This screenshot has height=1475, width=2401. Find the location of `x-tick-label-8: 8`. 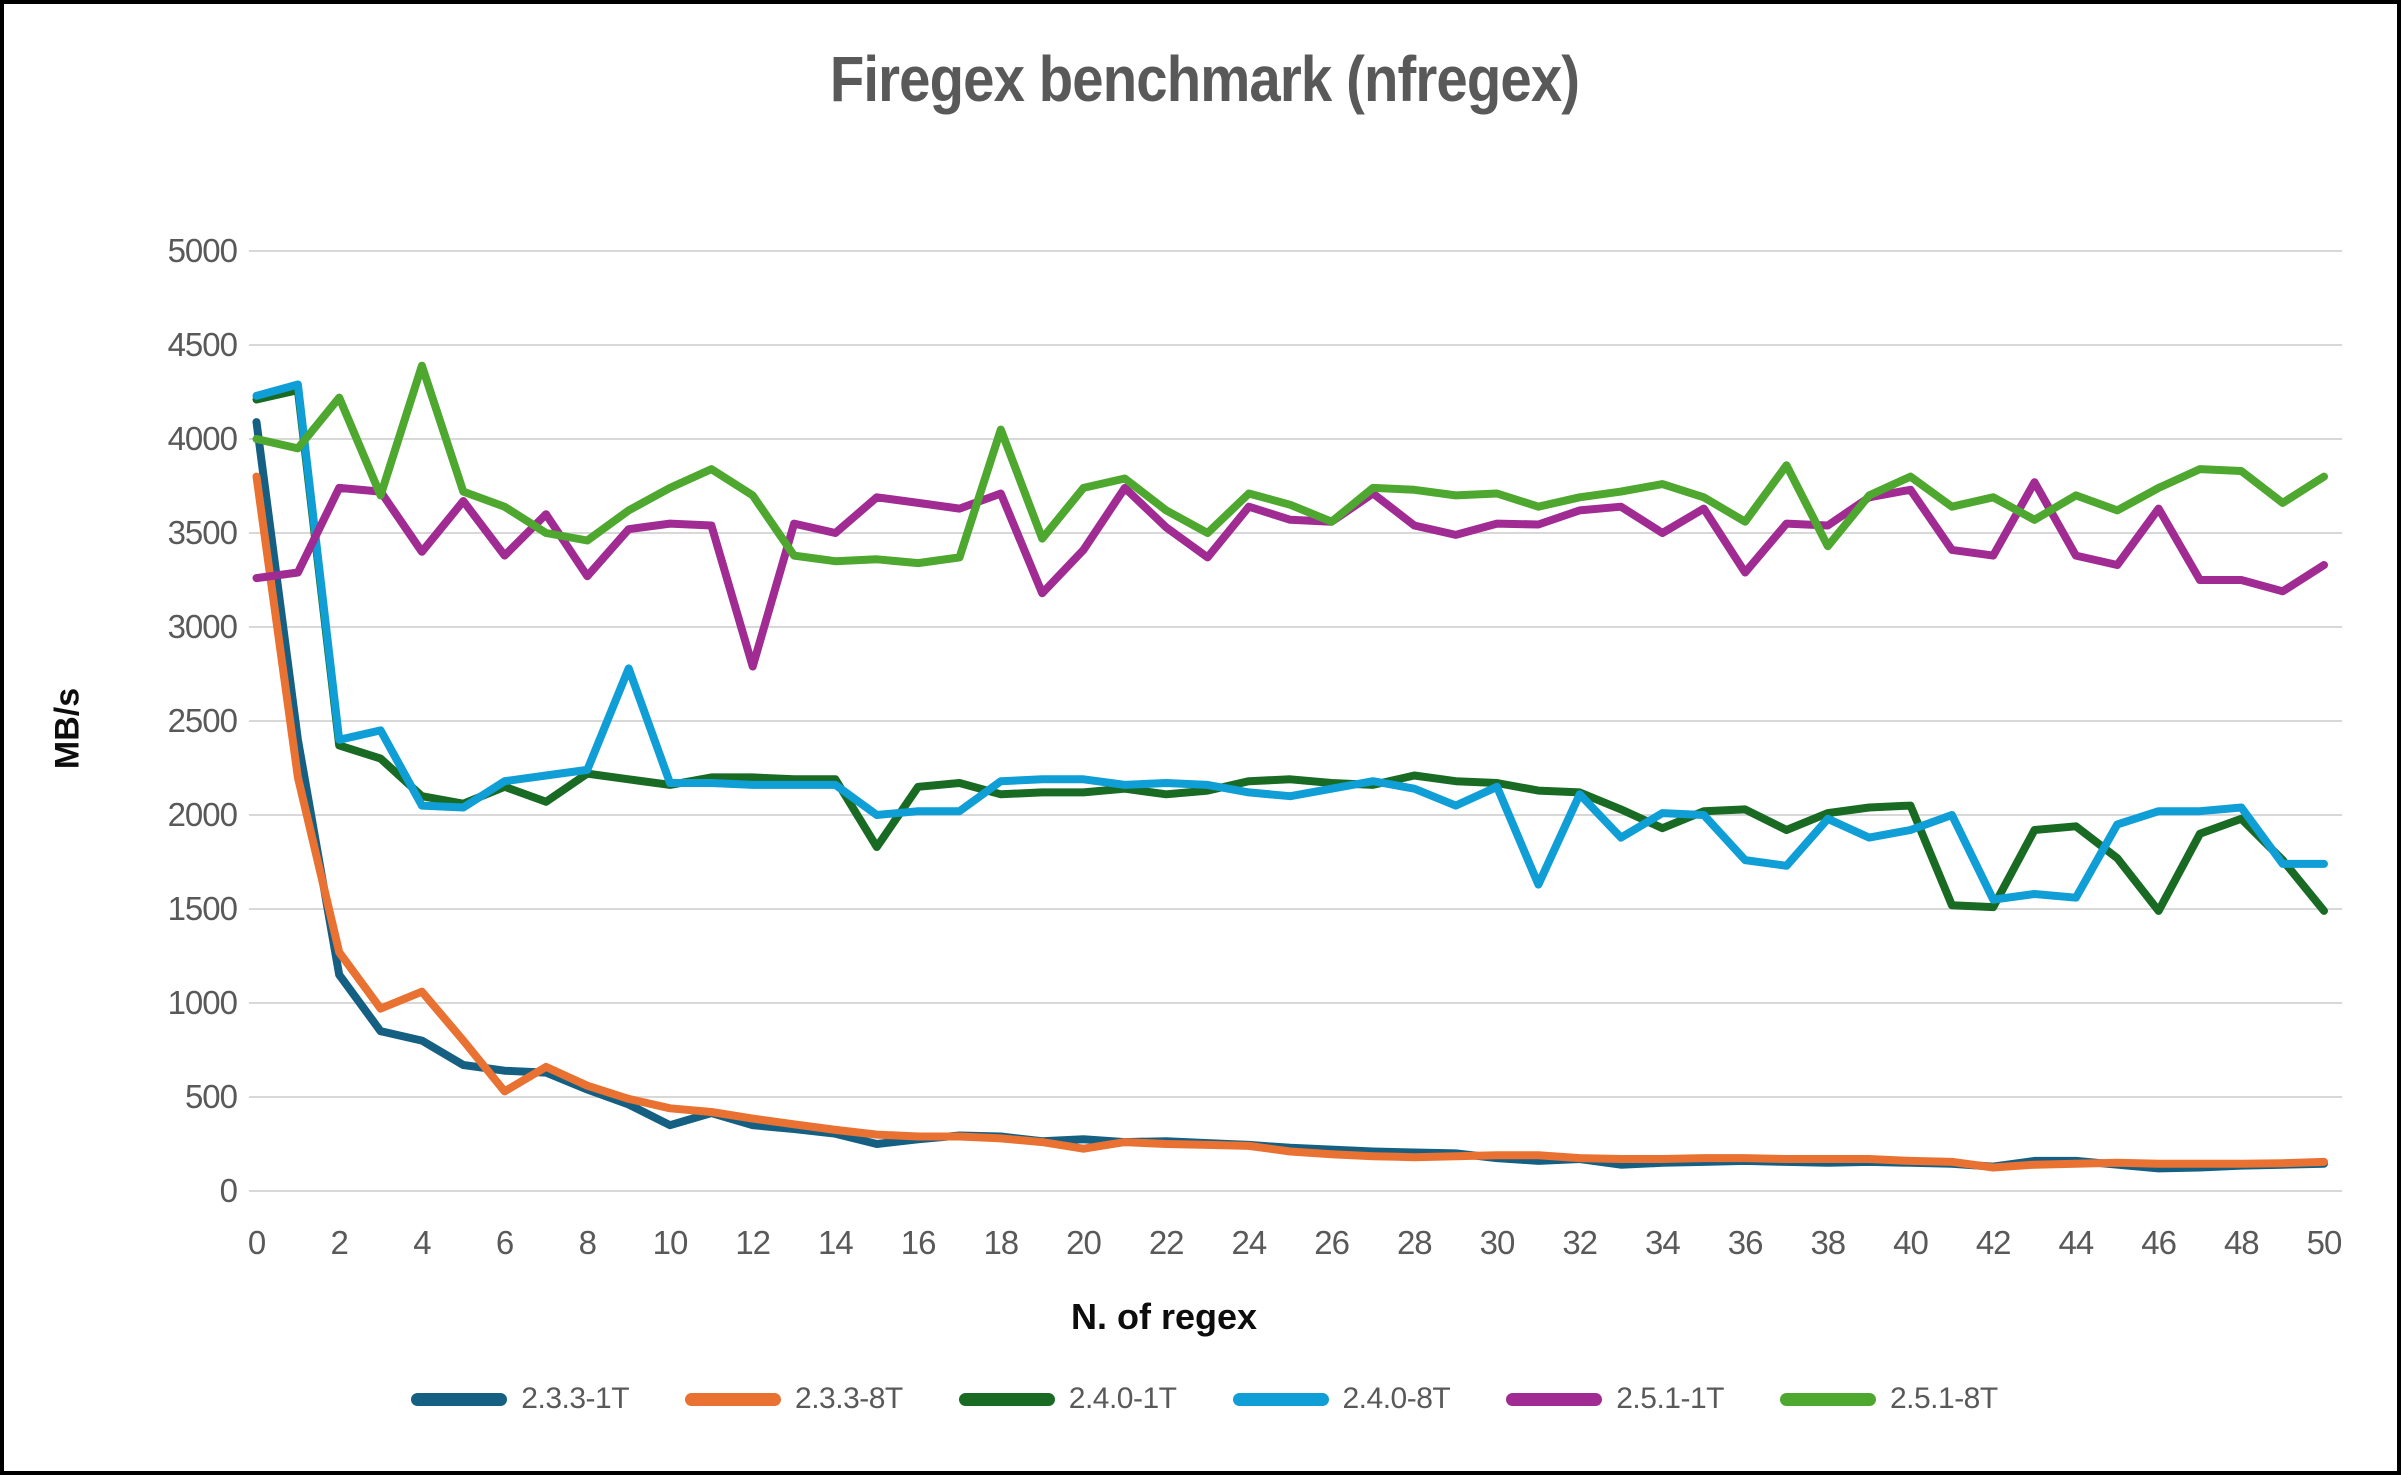

x-tick-label-8: 8 is located at coordinates (587, 1242).